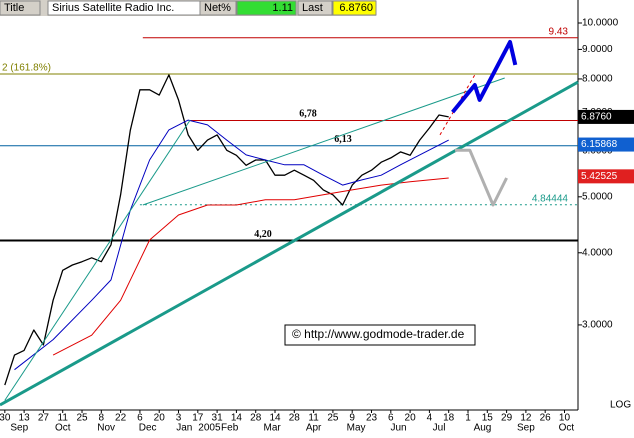 The height and width of the screenshot is (438, 634). What do you see at coordinates (439, 428) in the screenshot?
I see `month-label: Jul` at bounding box center [439, 428].